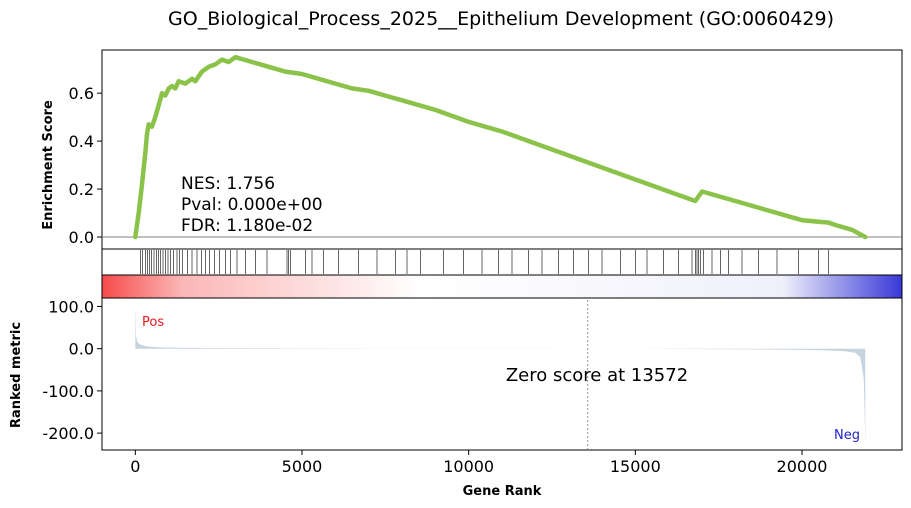  I want to click on es-tick-label: 0.4, so click(81, 141).